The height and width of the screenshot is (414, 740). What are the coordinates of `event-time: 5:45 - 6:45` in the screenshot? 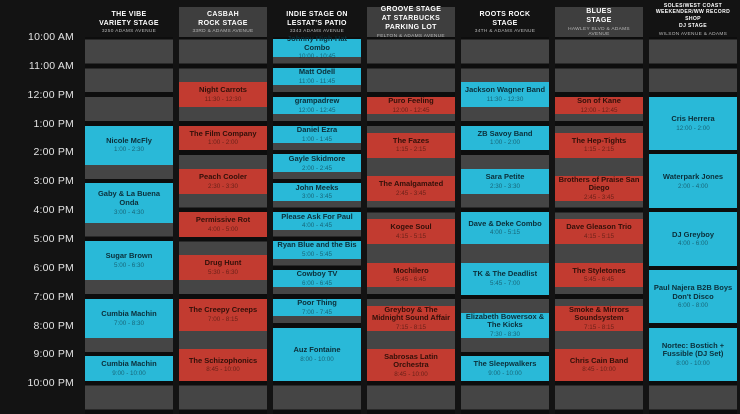 It's located at (411, 280).